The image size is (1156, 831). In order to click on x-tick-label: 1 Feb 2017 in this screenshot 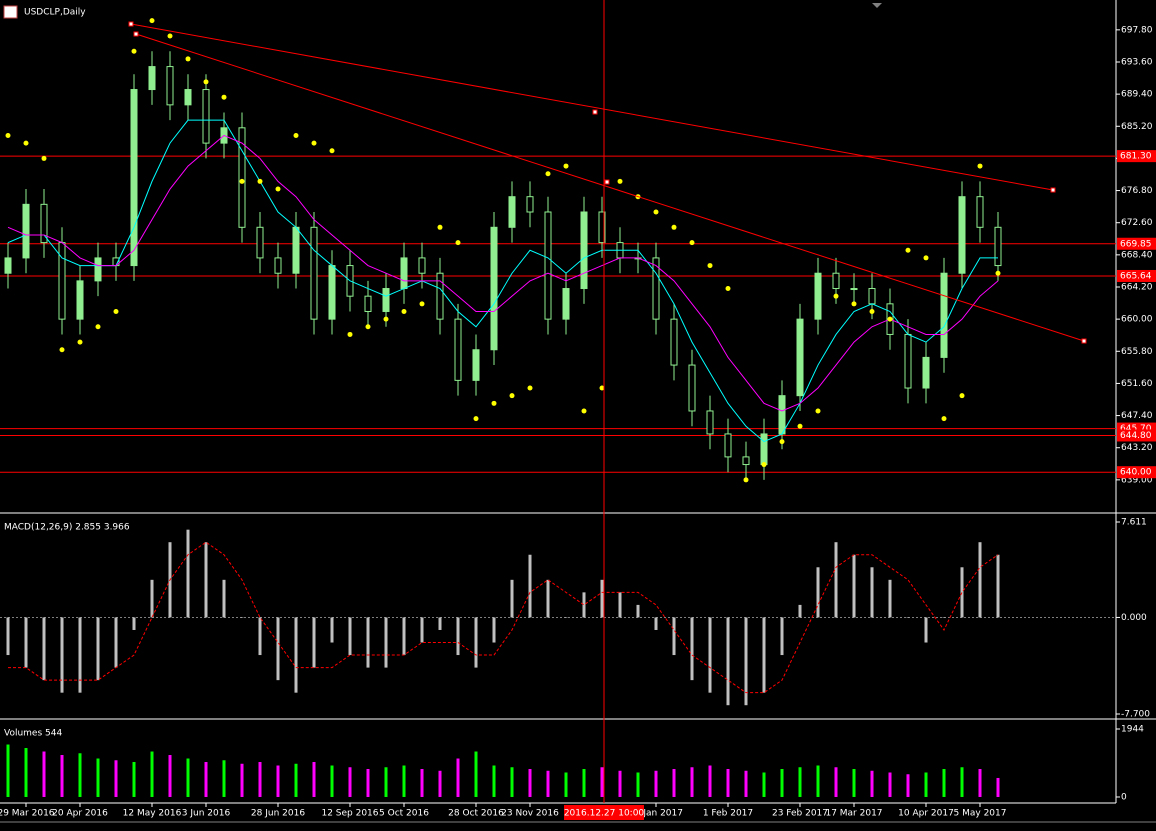, I will do `click(728, 814)`.